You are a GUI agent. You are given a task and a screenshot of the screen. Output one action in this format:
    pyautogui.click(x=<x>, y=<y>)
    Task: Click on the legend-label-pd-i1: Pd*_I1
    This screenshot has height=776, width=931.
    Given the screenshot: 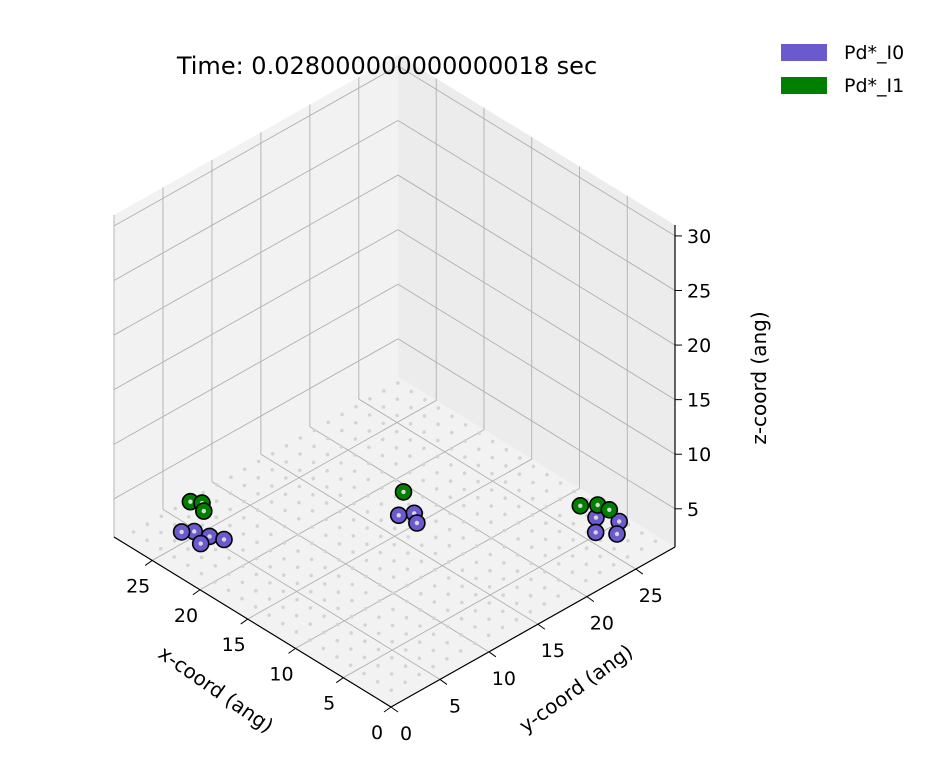 What is the action you would take?
    pyautogui.click(x=874, y=86)
    